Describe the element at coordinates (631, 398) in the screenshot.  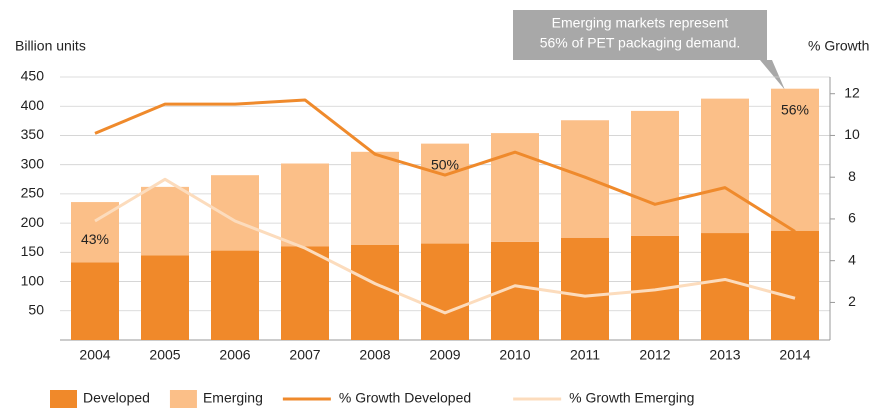
I see `legend-label: % Growth Emerging` at that location.